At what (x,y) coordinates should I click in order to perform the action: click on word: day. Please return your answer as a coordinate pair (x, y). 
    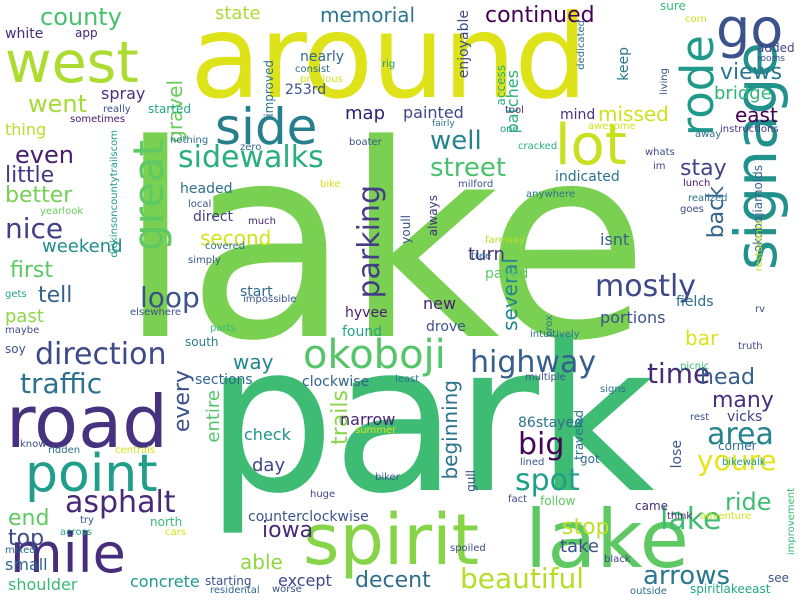
    Looking at the image, I should click on (269, 465).